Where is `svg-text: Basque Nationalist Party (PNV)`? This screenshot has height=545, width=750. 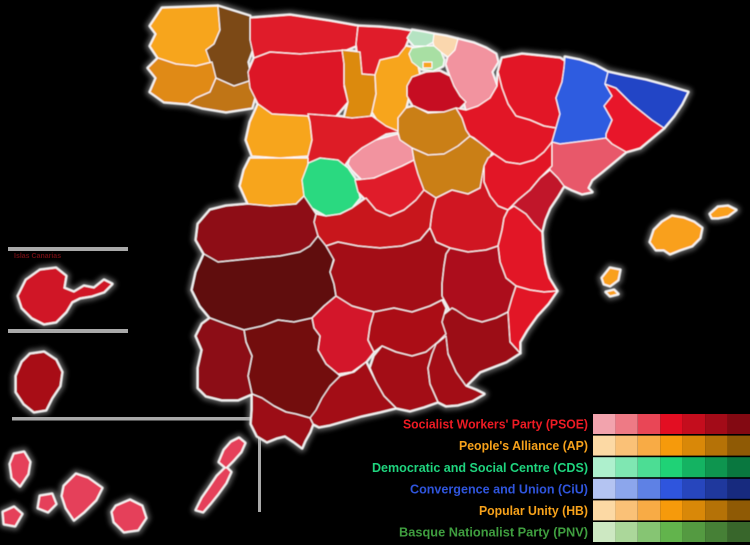 svg-text: Basque Nationalist Party (PNV) is located at coordinates (493, 532).